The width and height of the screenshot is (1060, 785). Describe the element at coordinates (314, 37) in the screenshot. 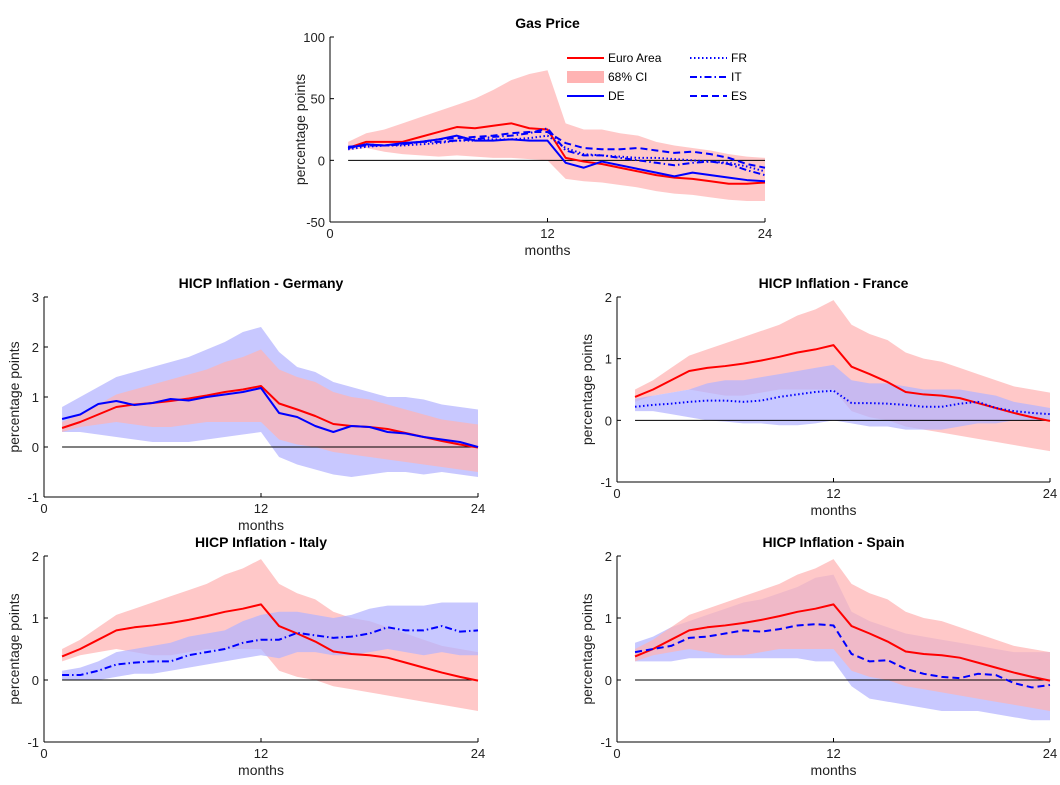

I see `y-tick-label: 100` at that location.